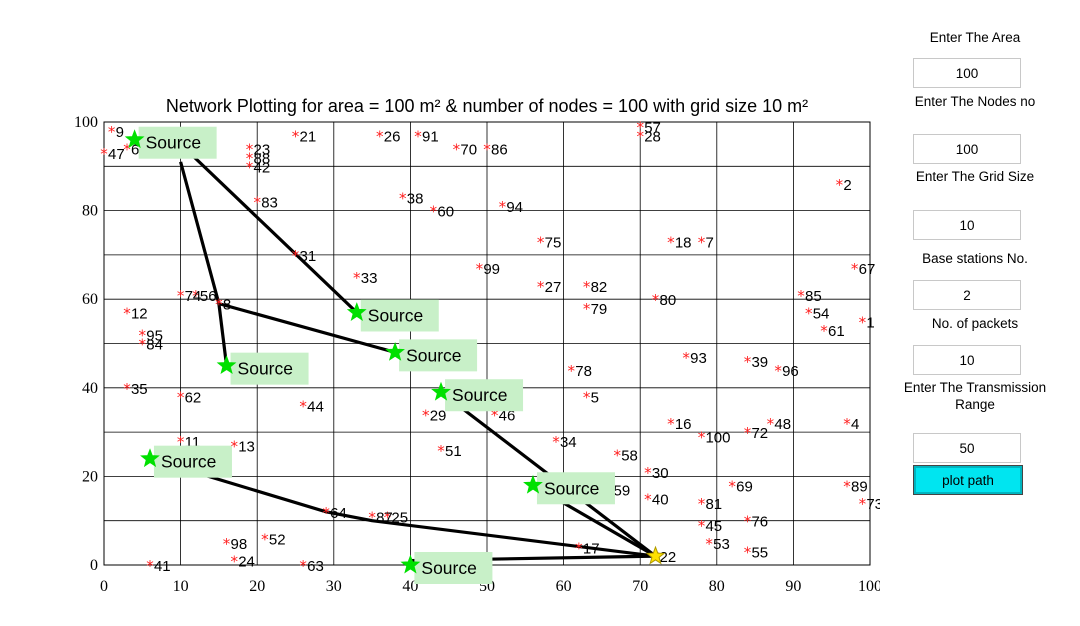  Describe the element at coordinates (479, 395) in the screenshot. I see `source-label: Source` at that location.